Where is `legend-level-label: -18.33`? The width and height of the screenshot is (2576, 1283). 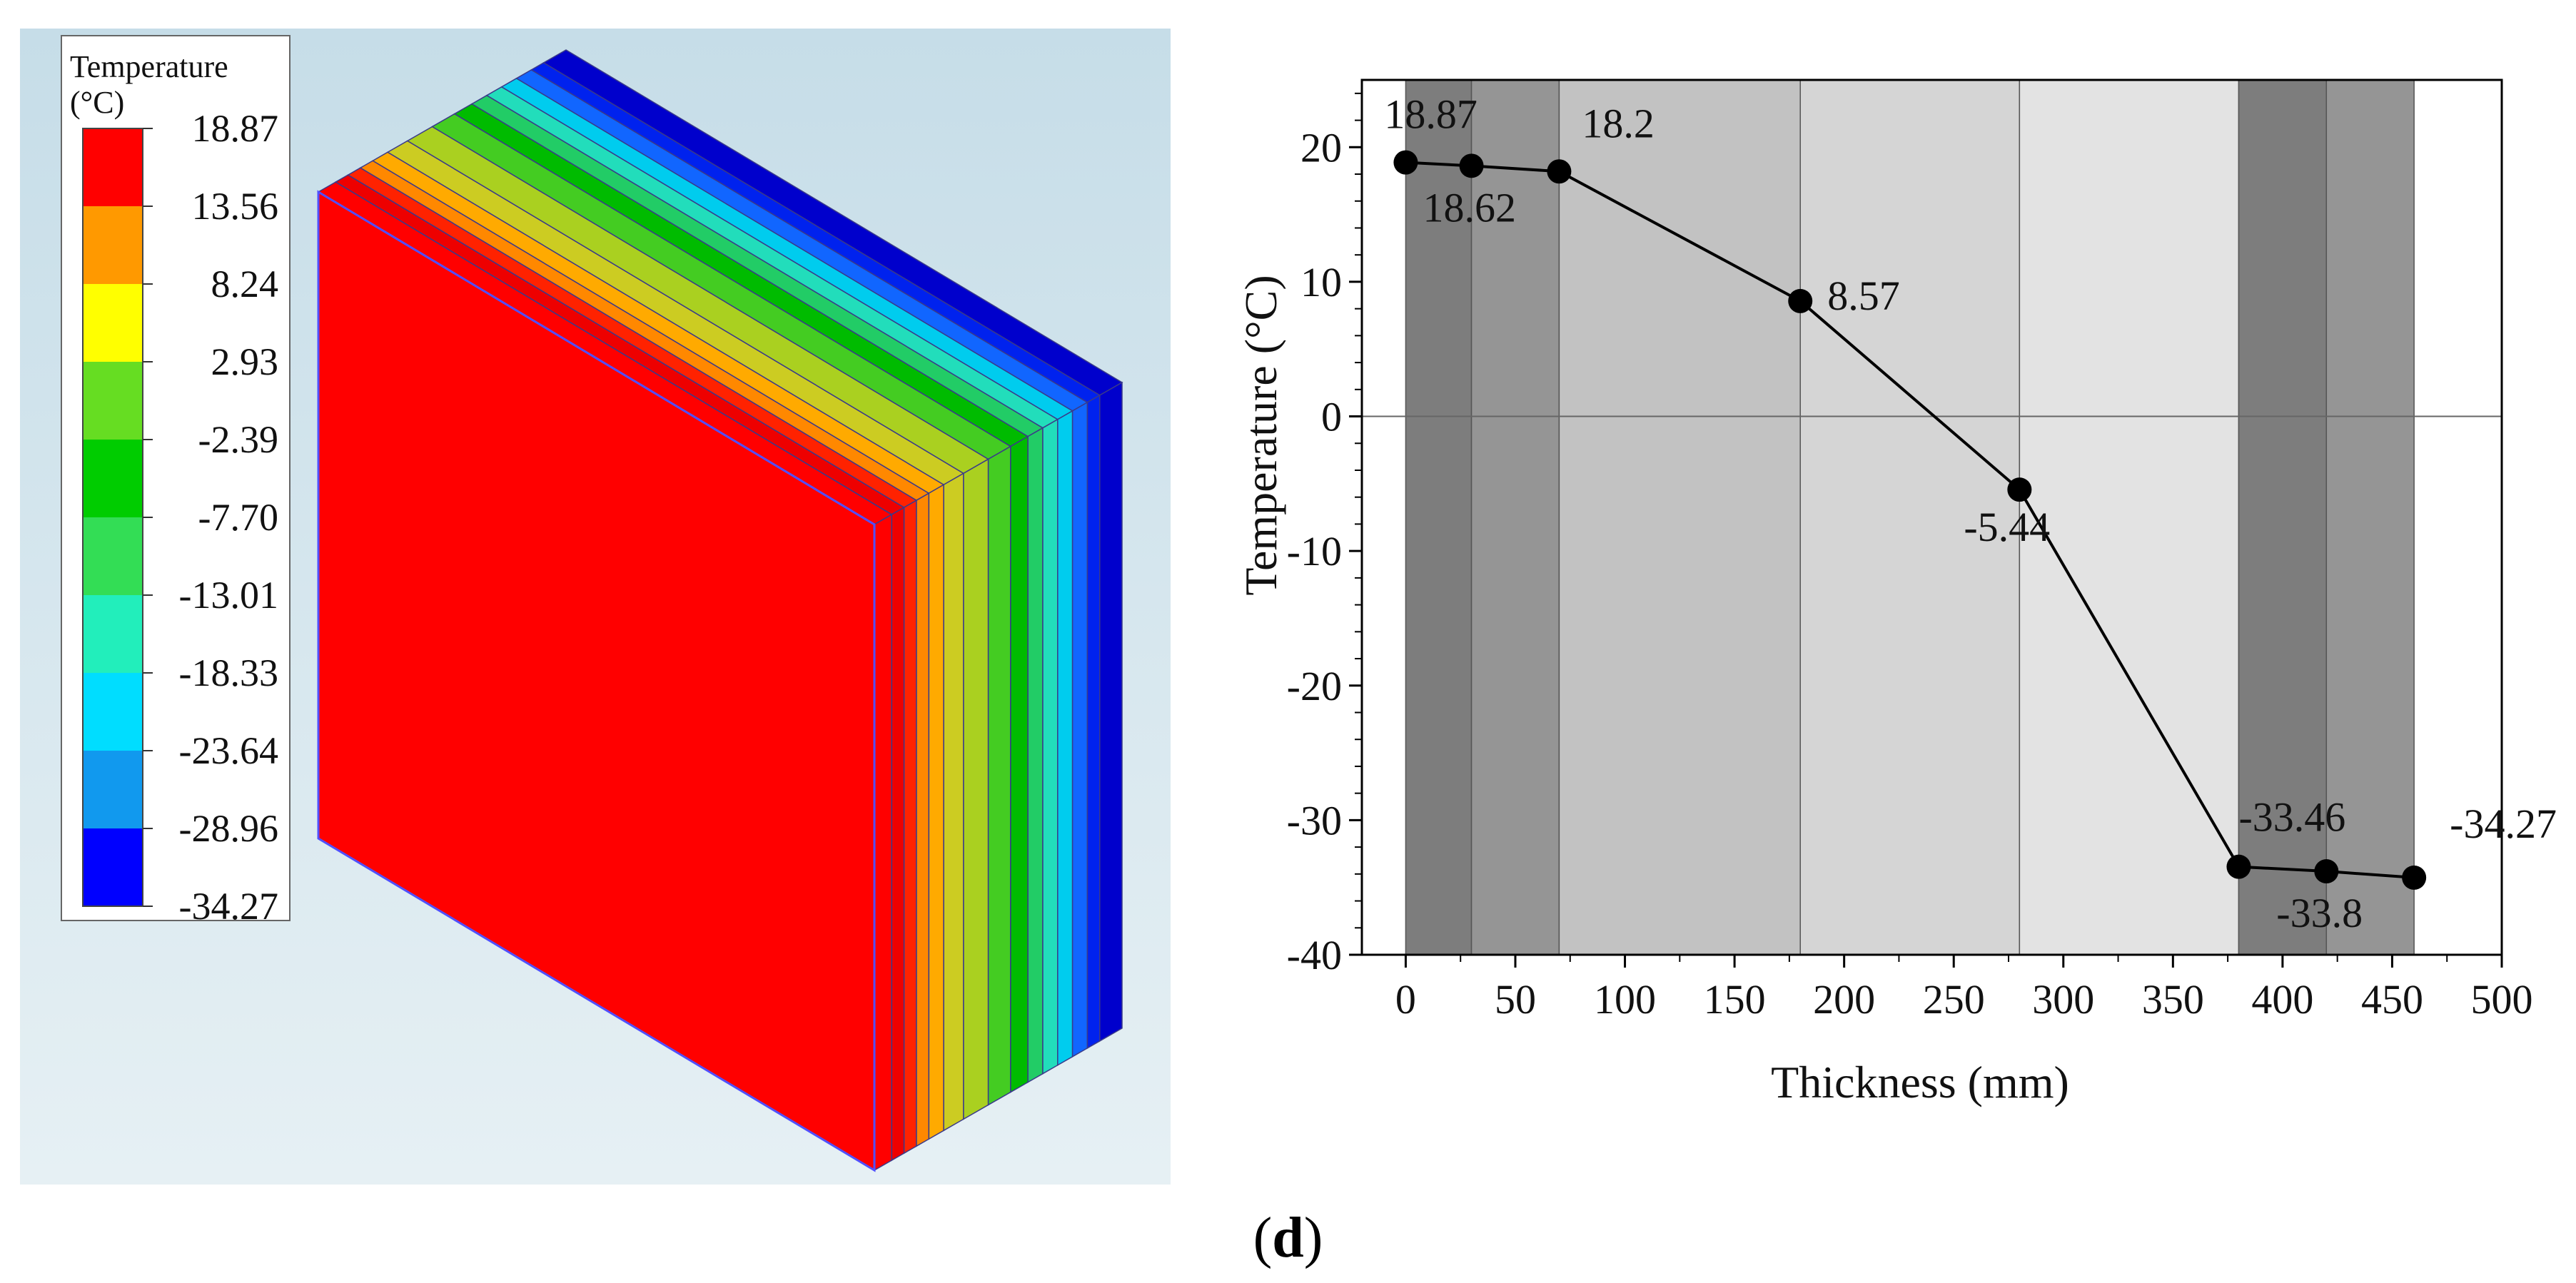
legend-level-label: -18.33 is located at coordinates (228, 673).